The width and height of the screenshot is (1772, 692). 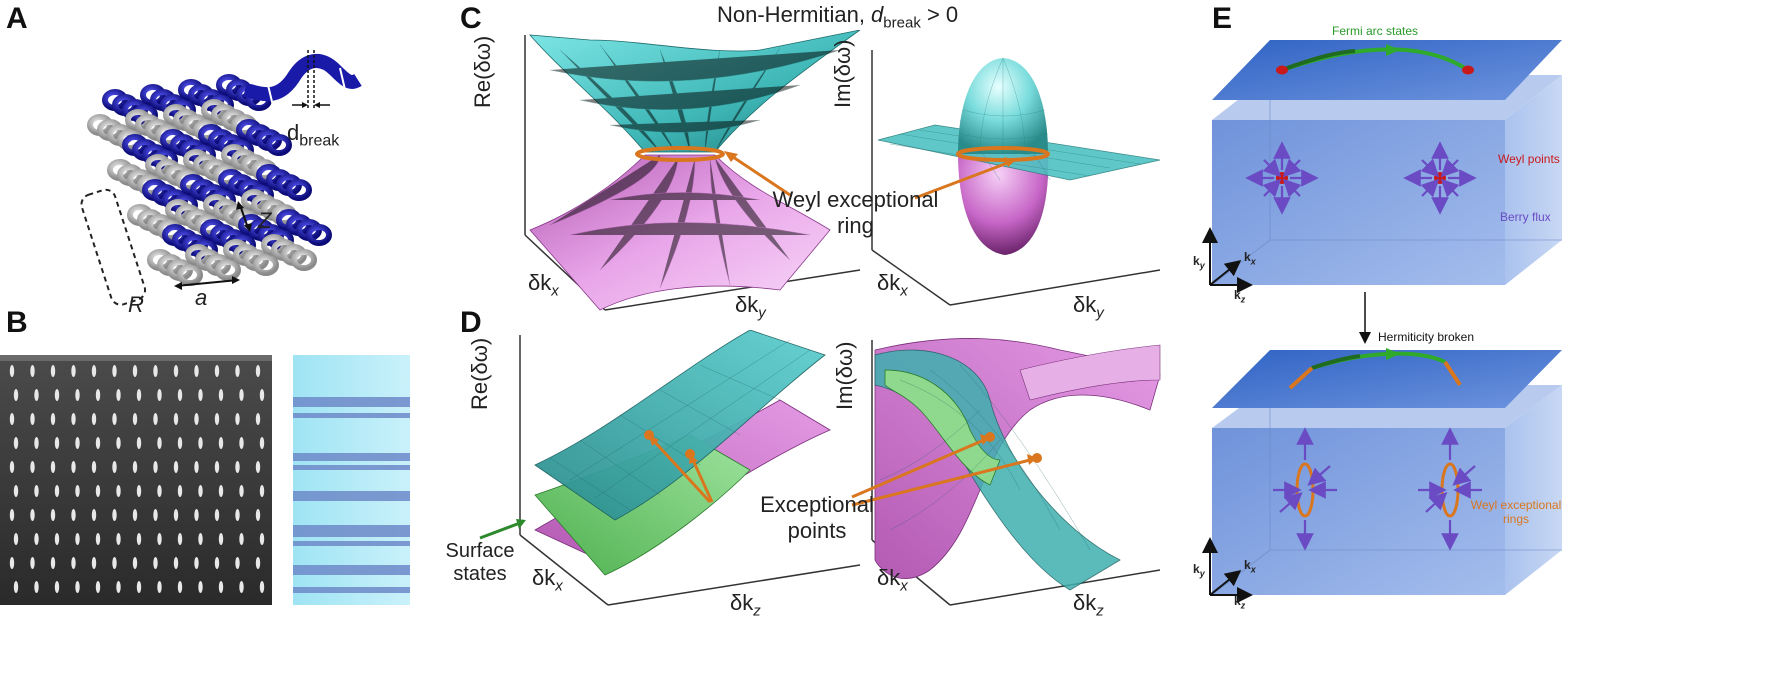 I want to click on panel-letter-e: E, so click(x=1222, y=18).